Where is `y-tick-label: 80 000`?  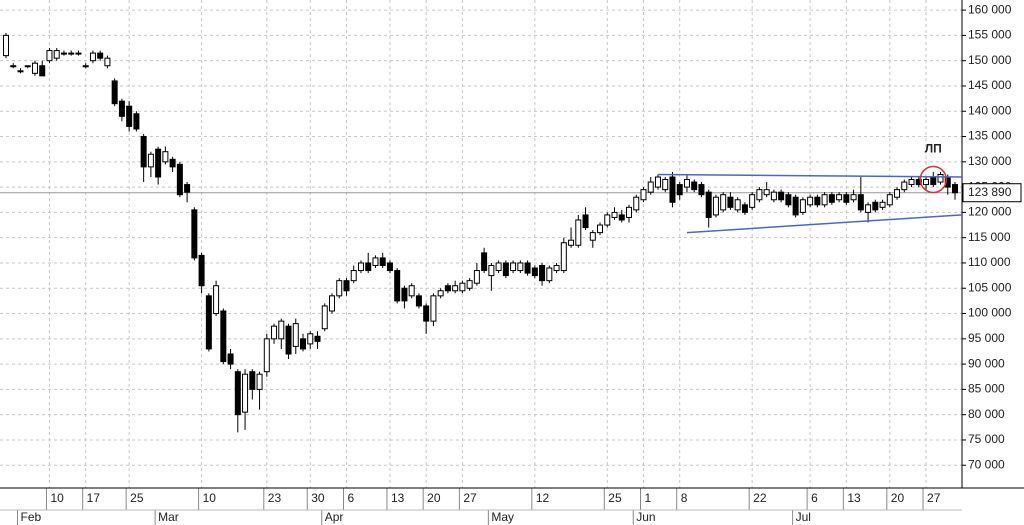
y-tick-label: 80 000 is located at coordinates (986, 414).